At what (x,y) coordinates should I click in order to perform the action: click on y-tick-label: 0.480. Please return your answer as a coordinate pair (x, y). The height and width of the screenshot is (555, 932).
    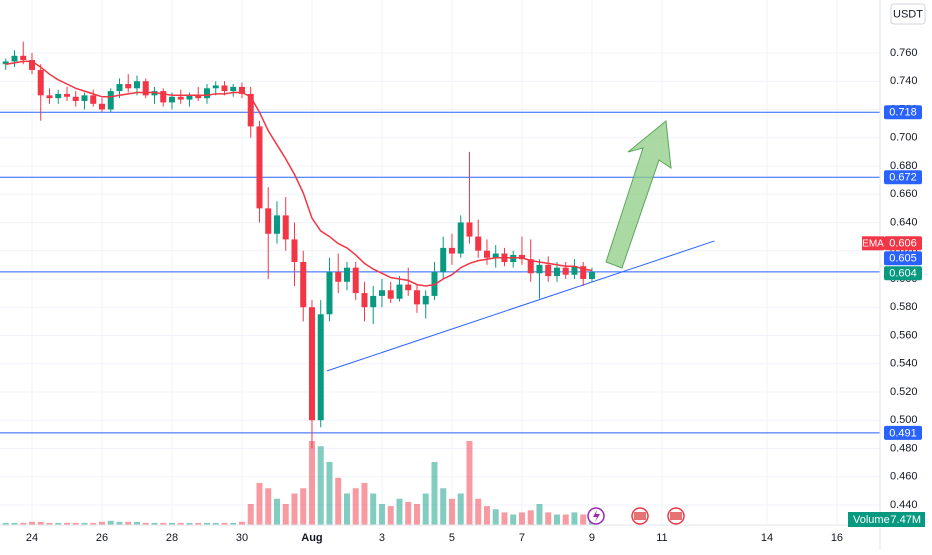
    Looking at the image, I should click on (904, 448).